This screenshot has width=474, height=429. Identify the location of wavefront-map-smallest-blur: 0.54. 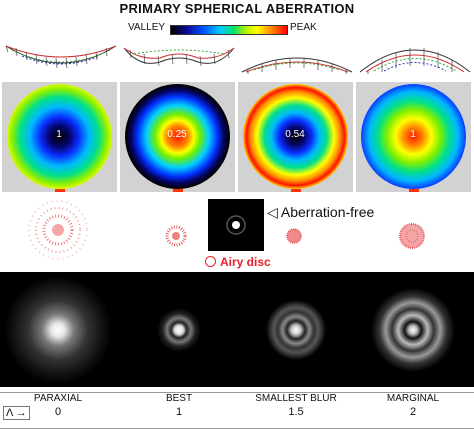
(295, 137).